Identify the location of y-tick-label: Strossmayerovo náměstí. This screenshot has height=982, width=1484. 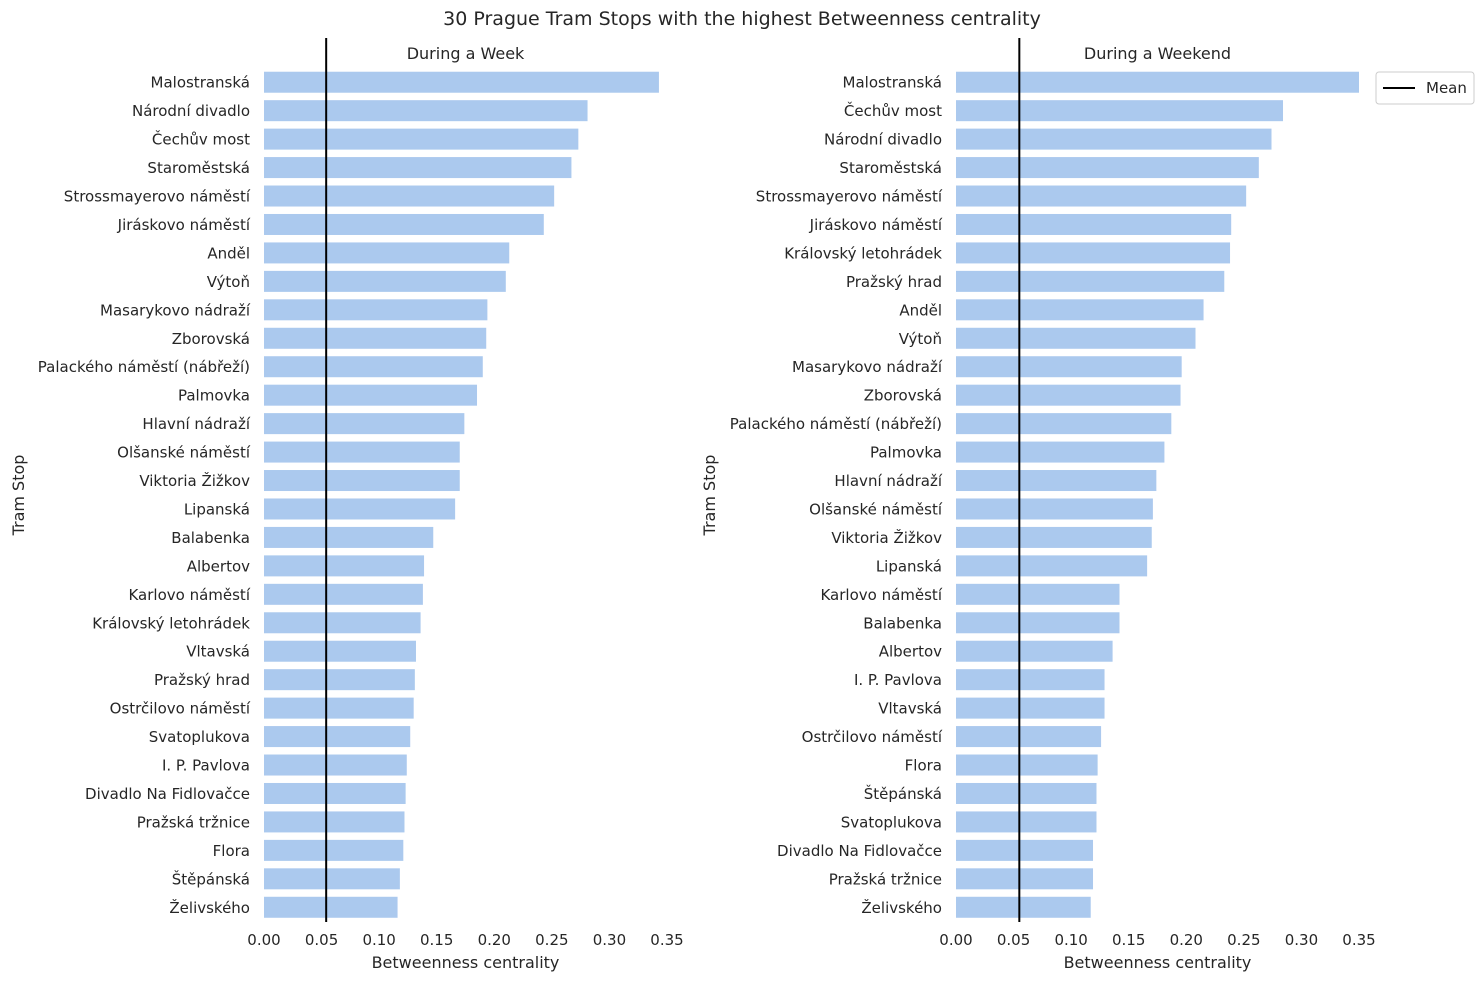
(849, 197).